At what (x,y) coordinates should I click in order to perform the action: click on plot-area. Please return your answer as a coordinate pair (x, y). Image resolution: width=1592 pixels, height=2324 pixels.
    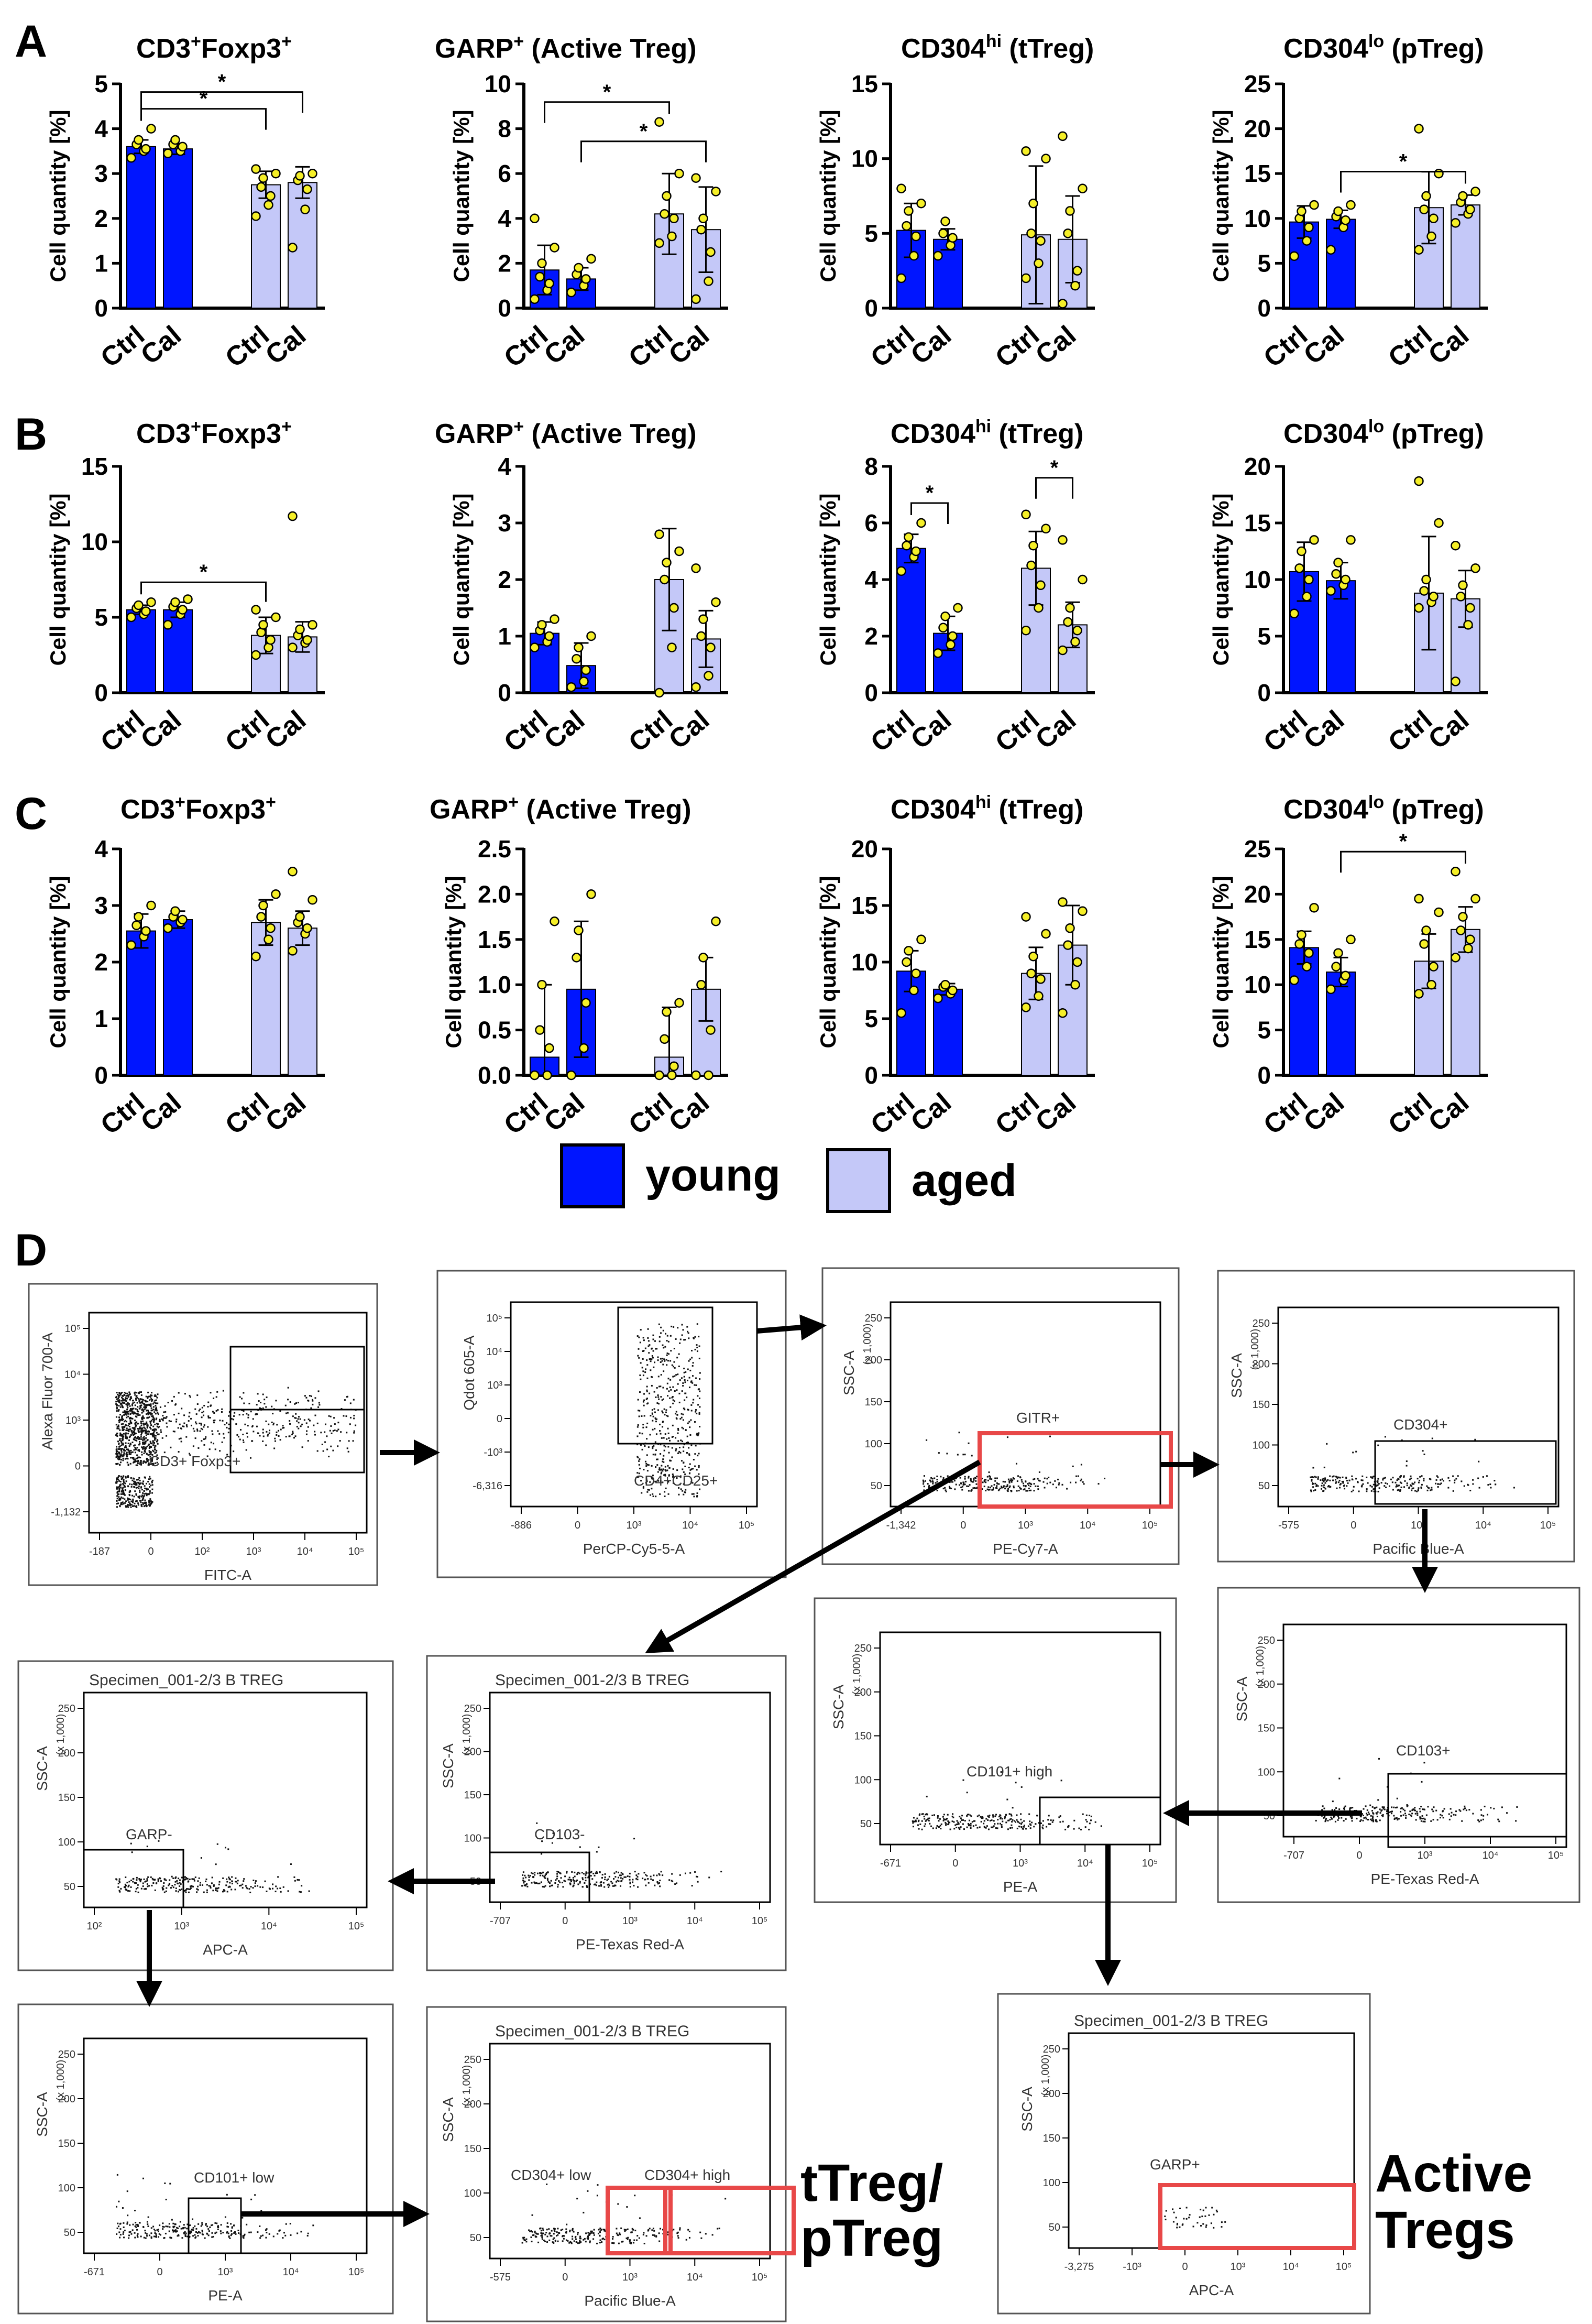
    Looking at the image, I should click on (225, 1800).